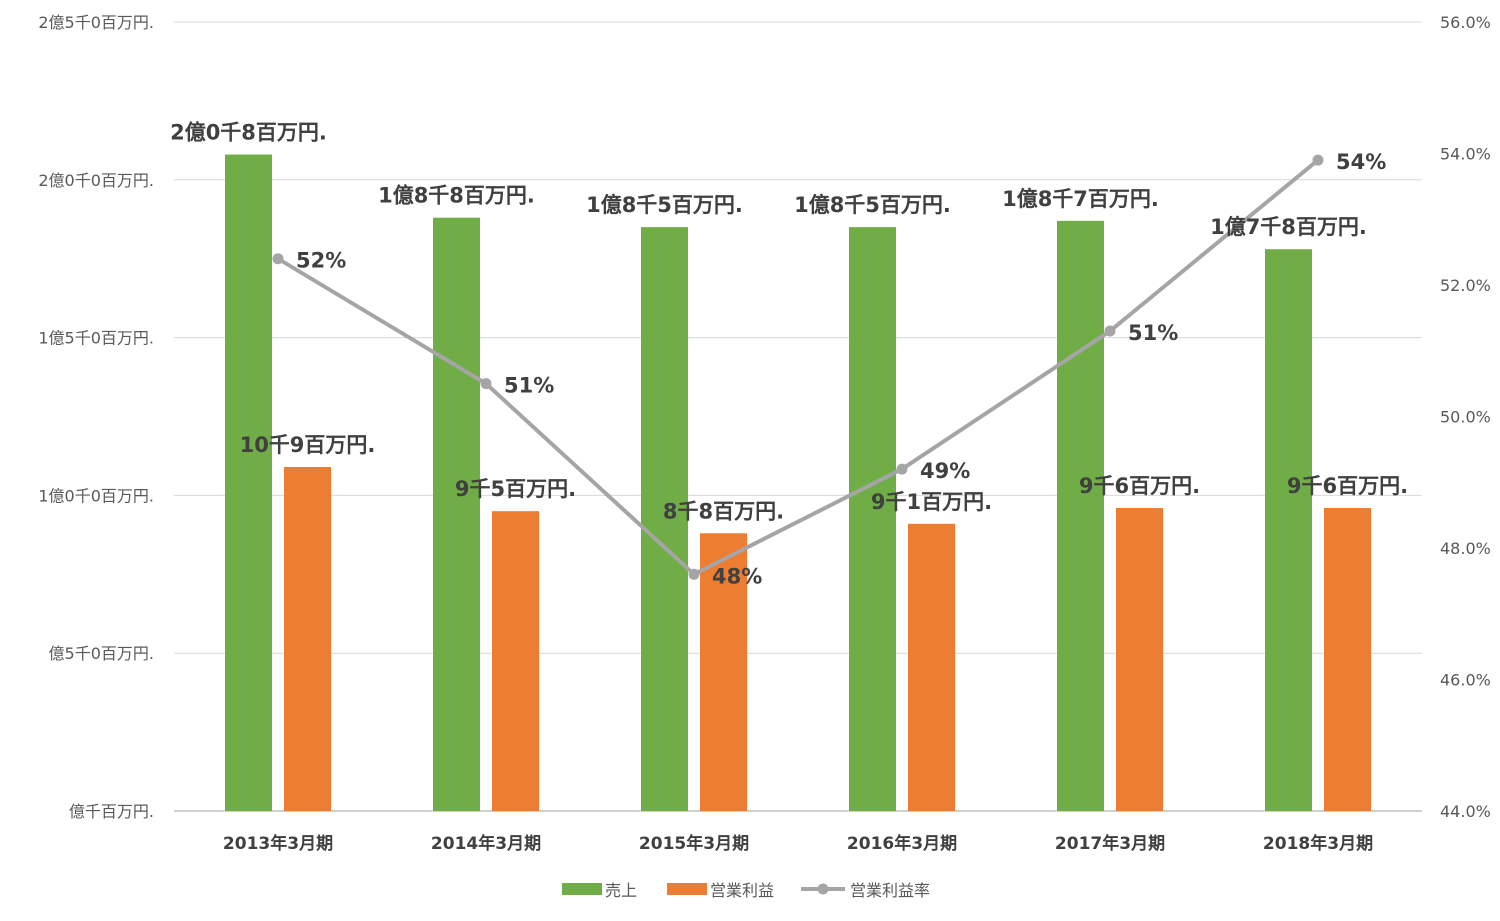  I want to click on right-axis-tick-label: 54.0%, so click(1465, 154).